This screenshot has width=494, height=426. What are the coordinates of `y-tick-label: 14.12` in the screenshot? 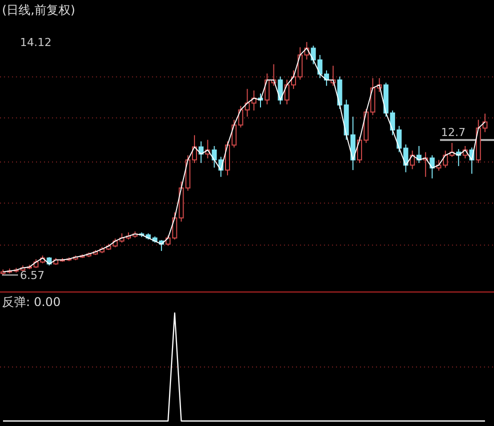 It's located at (36, 42).